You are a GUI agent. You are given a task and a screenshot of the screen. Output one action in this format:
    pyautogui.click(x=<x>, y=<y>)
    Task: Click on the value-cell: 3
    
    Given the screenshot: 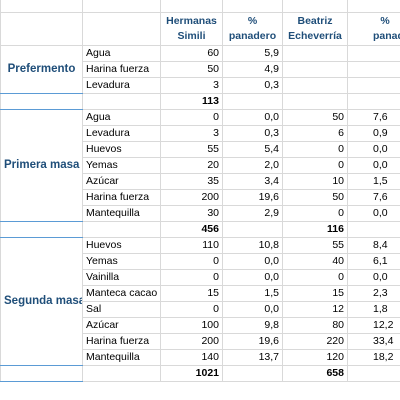 What is the action you would take?
    pyautogui.click(x=191, y=85)
    